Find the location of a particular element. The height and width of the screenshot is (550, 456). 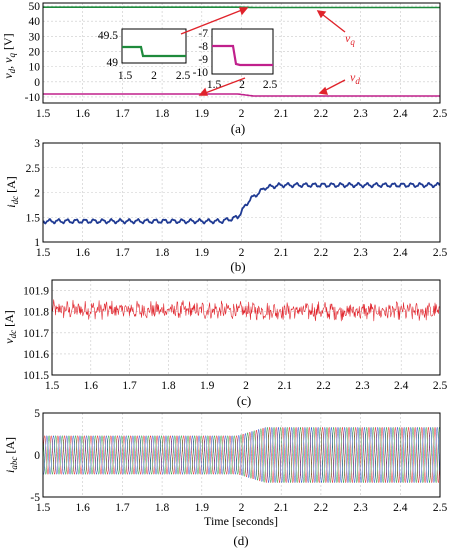

panel-label-b: (b) is located at coordinates (237, 266).